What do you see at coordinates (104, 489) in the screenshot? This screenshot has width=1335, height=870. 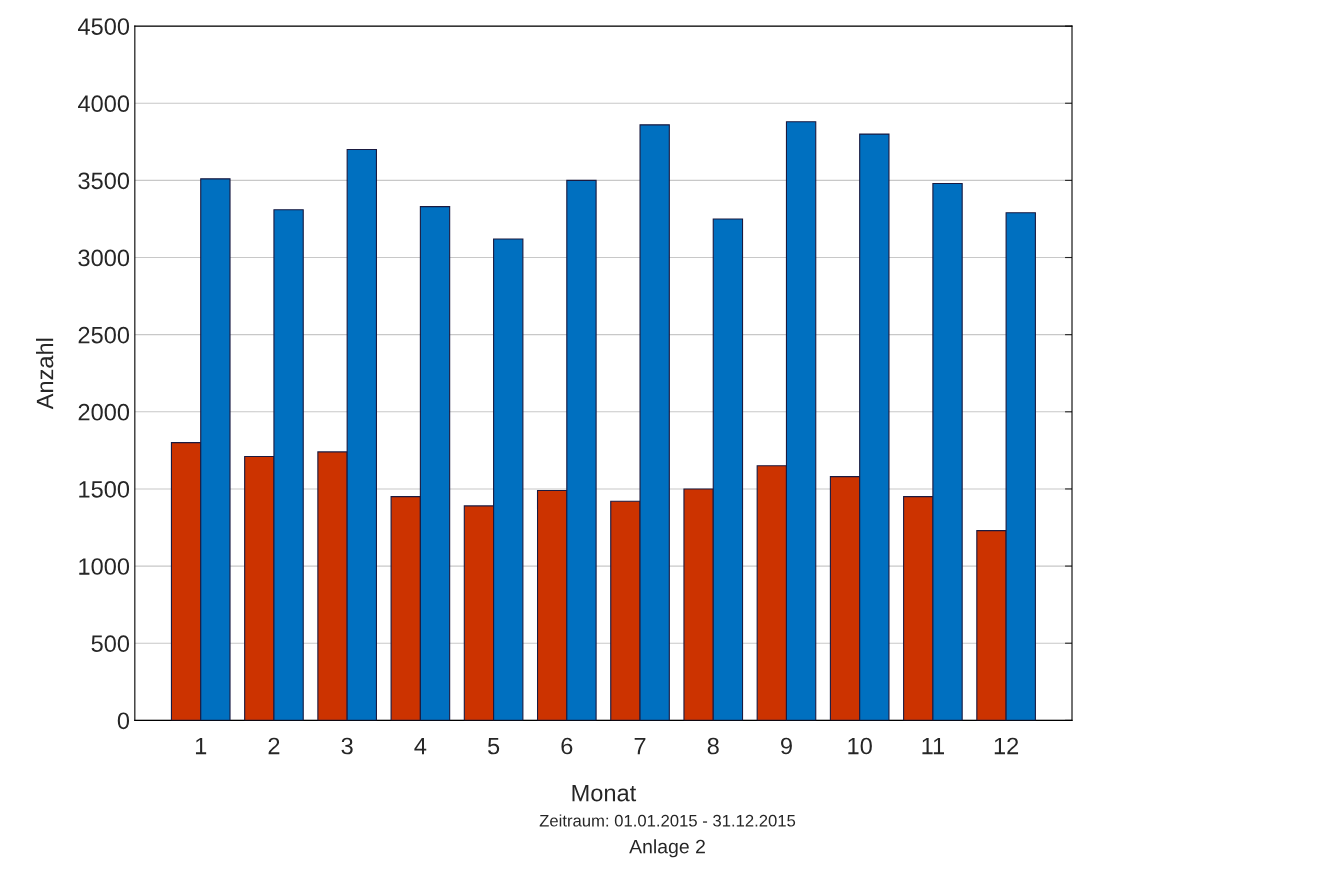 I see `y-tick-label: 1500` at bounding box center [104, 489].